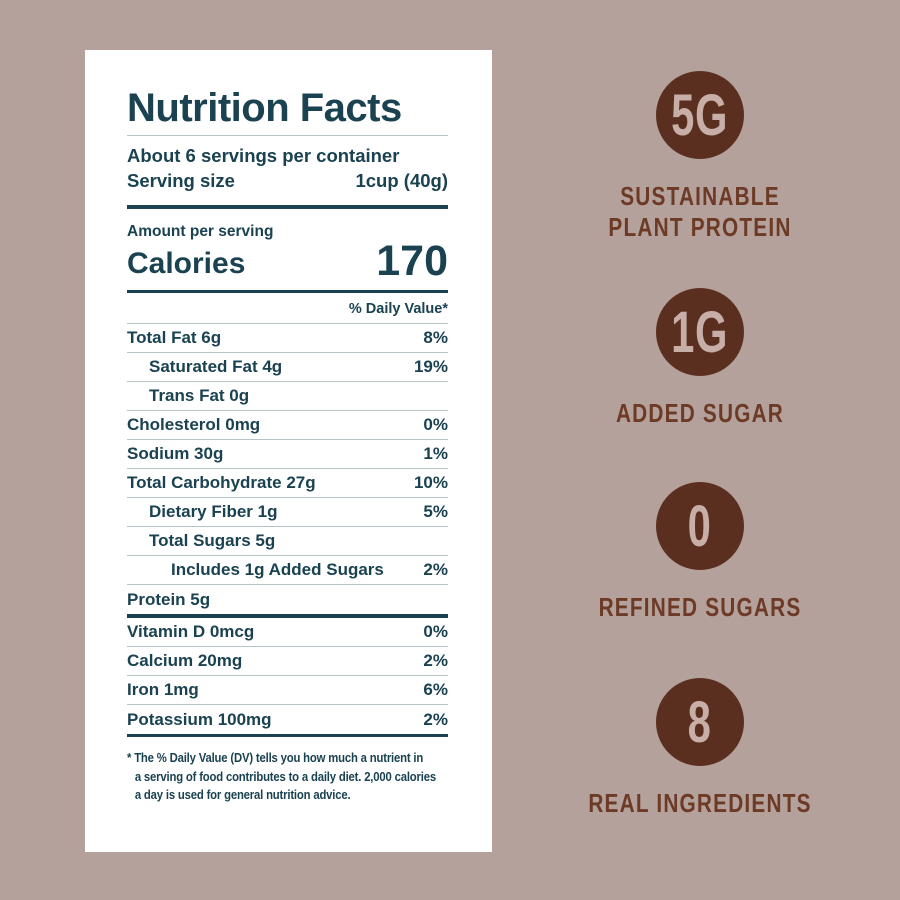 The height and width of the screenshot is (900, 900). Describe the element at coordinates (700, 227) in the screenshot. I see `callout-label-line: PLANT PROTEIN` at that location.